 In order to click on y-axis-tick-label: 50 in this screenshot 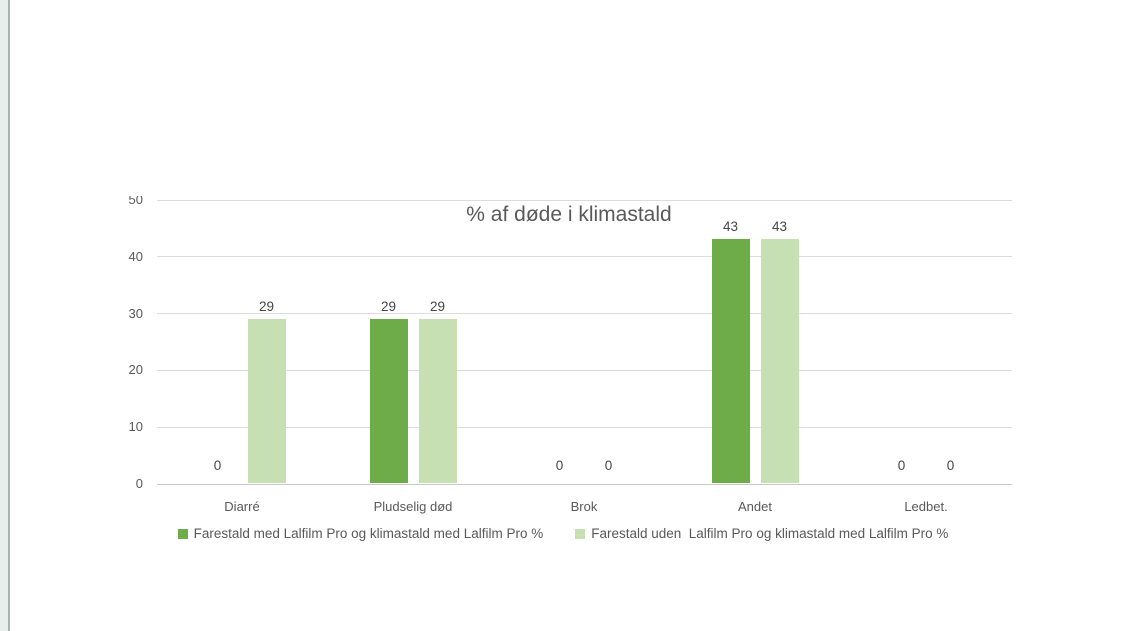, I will do `click(135, 201)`.